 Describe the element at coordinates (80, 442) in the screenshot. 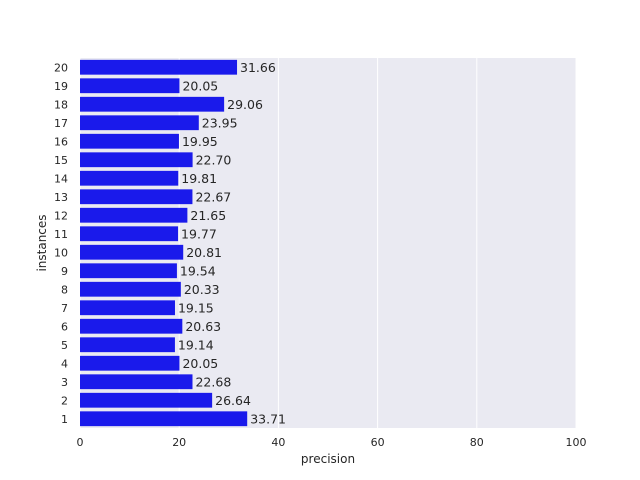

I see `x-tick-label-0: 0` at that location.